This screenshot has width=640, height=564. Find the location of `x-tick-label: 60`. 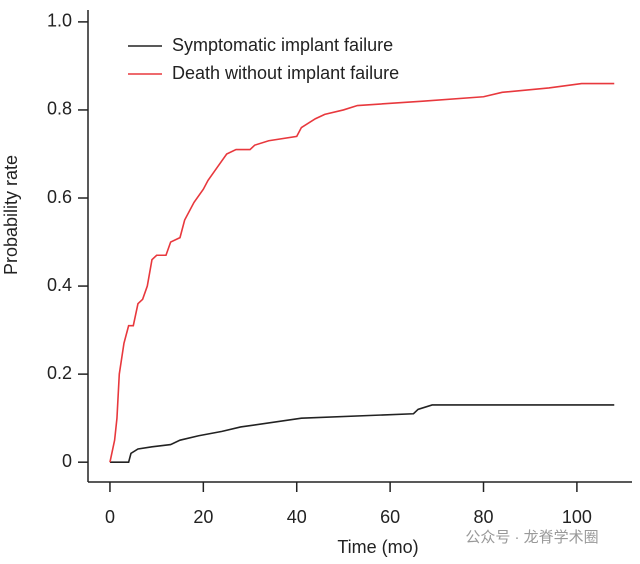

x-tick-label: 60 is located at coordinates (390, 517).